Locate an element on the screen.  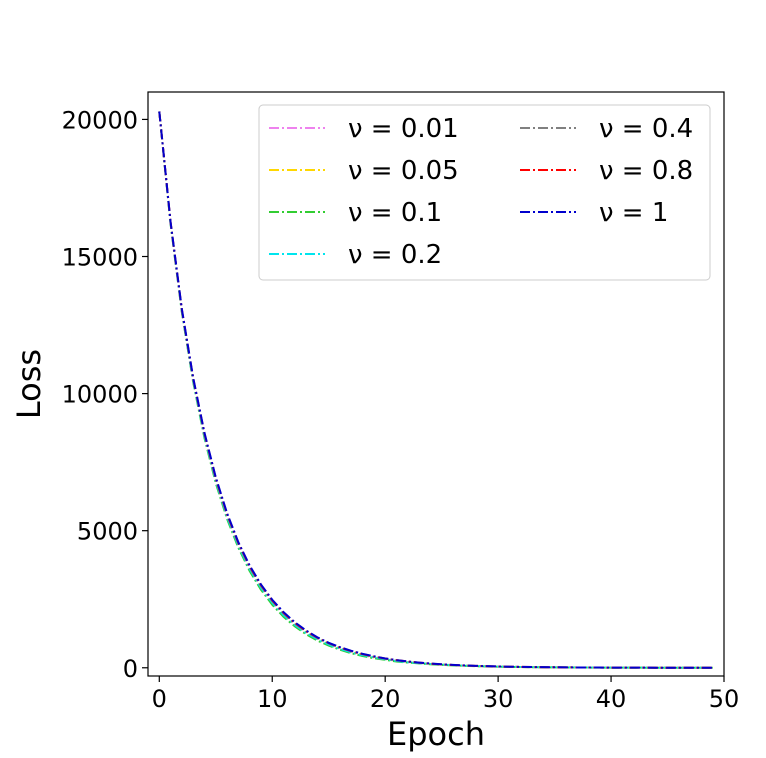
x-axis-label: Epoch is located at coordinates (436, 734).